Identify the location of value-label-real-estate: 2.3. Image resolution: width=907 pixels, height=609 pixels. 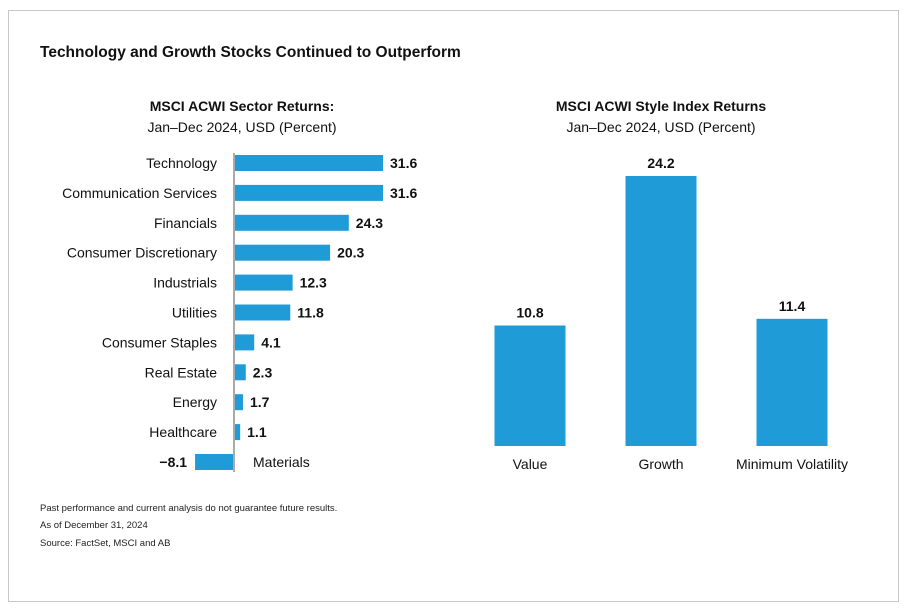
(263, 372).